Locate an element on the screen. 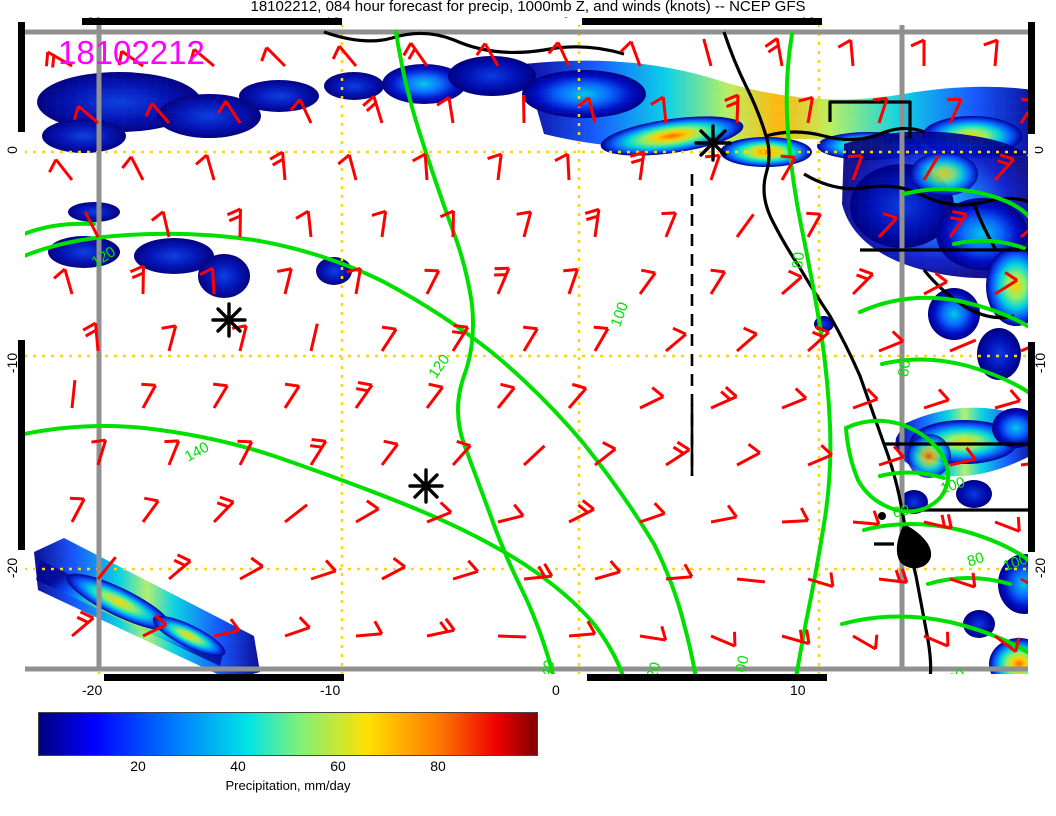  colorbar-gradient is located at coordinates (288, 734).